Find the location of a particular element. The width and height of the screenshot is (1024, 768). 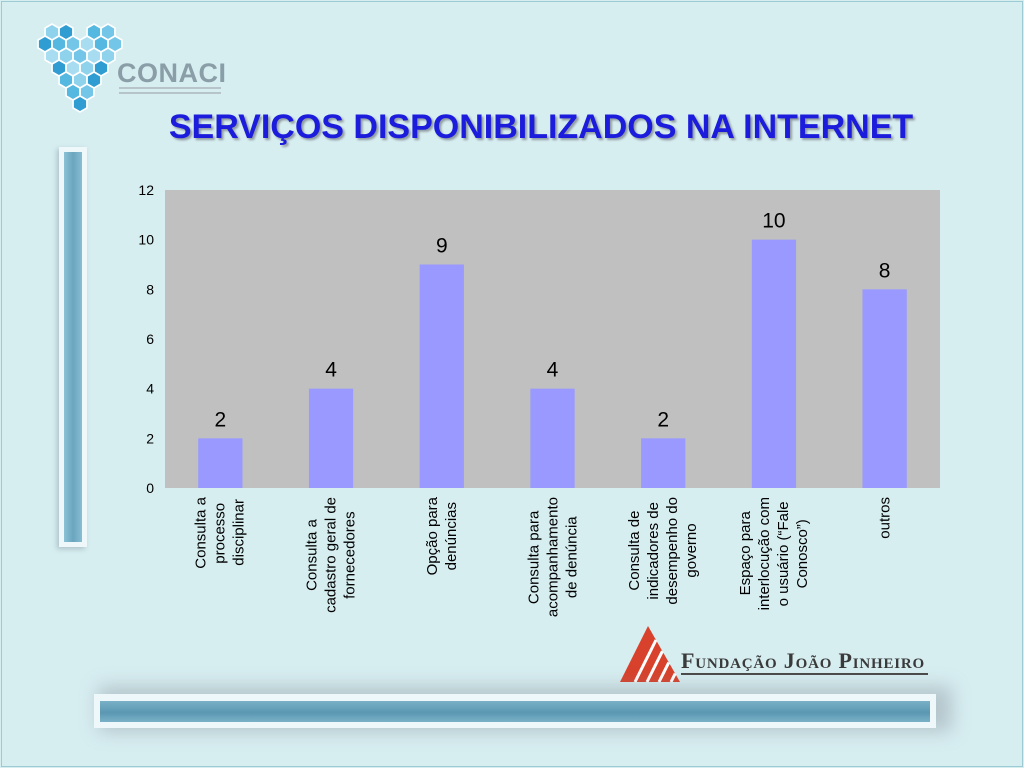

left-decorative-bar-fill is located at coordinates (73, 347).